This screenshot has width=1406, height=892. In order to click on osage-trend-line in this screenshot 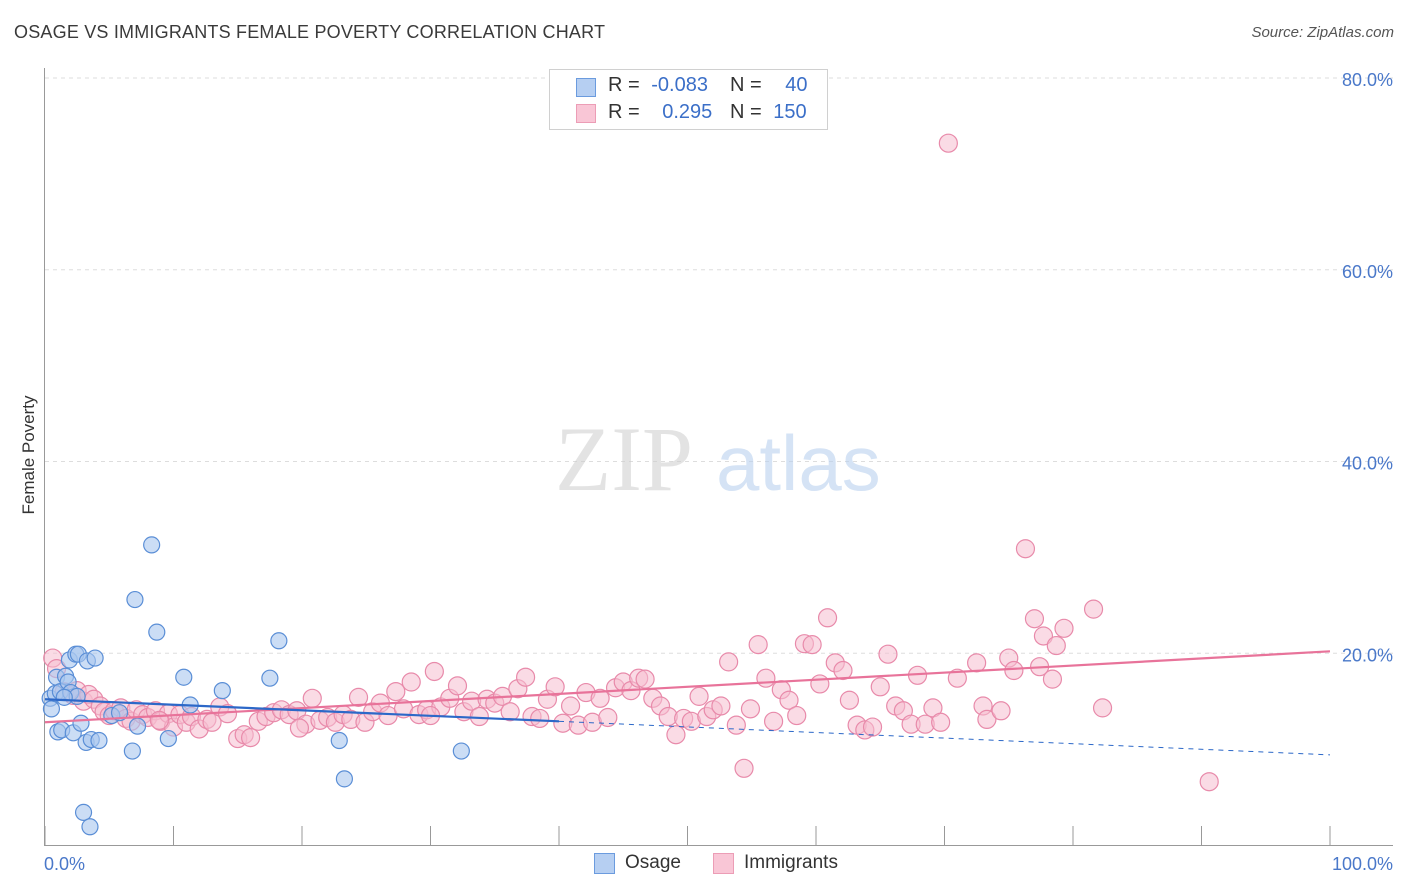, I will do `click(302, 710)`.